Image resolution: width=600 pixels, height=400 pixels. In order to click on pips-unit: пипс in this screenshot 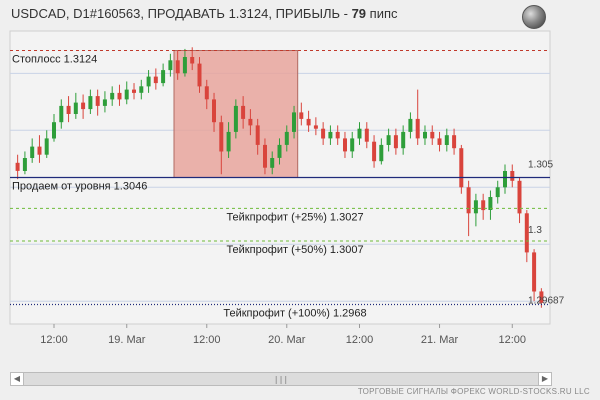, I will do `click(382, 13)`.